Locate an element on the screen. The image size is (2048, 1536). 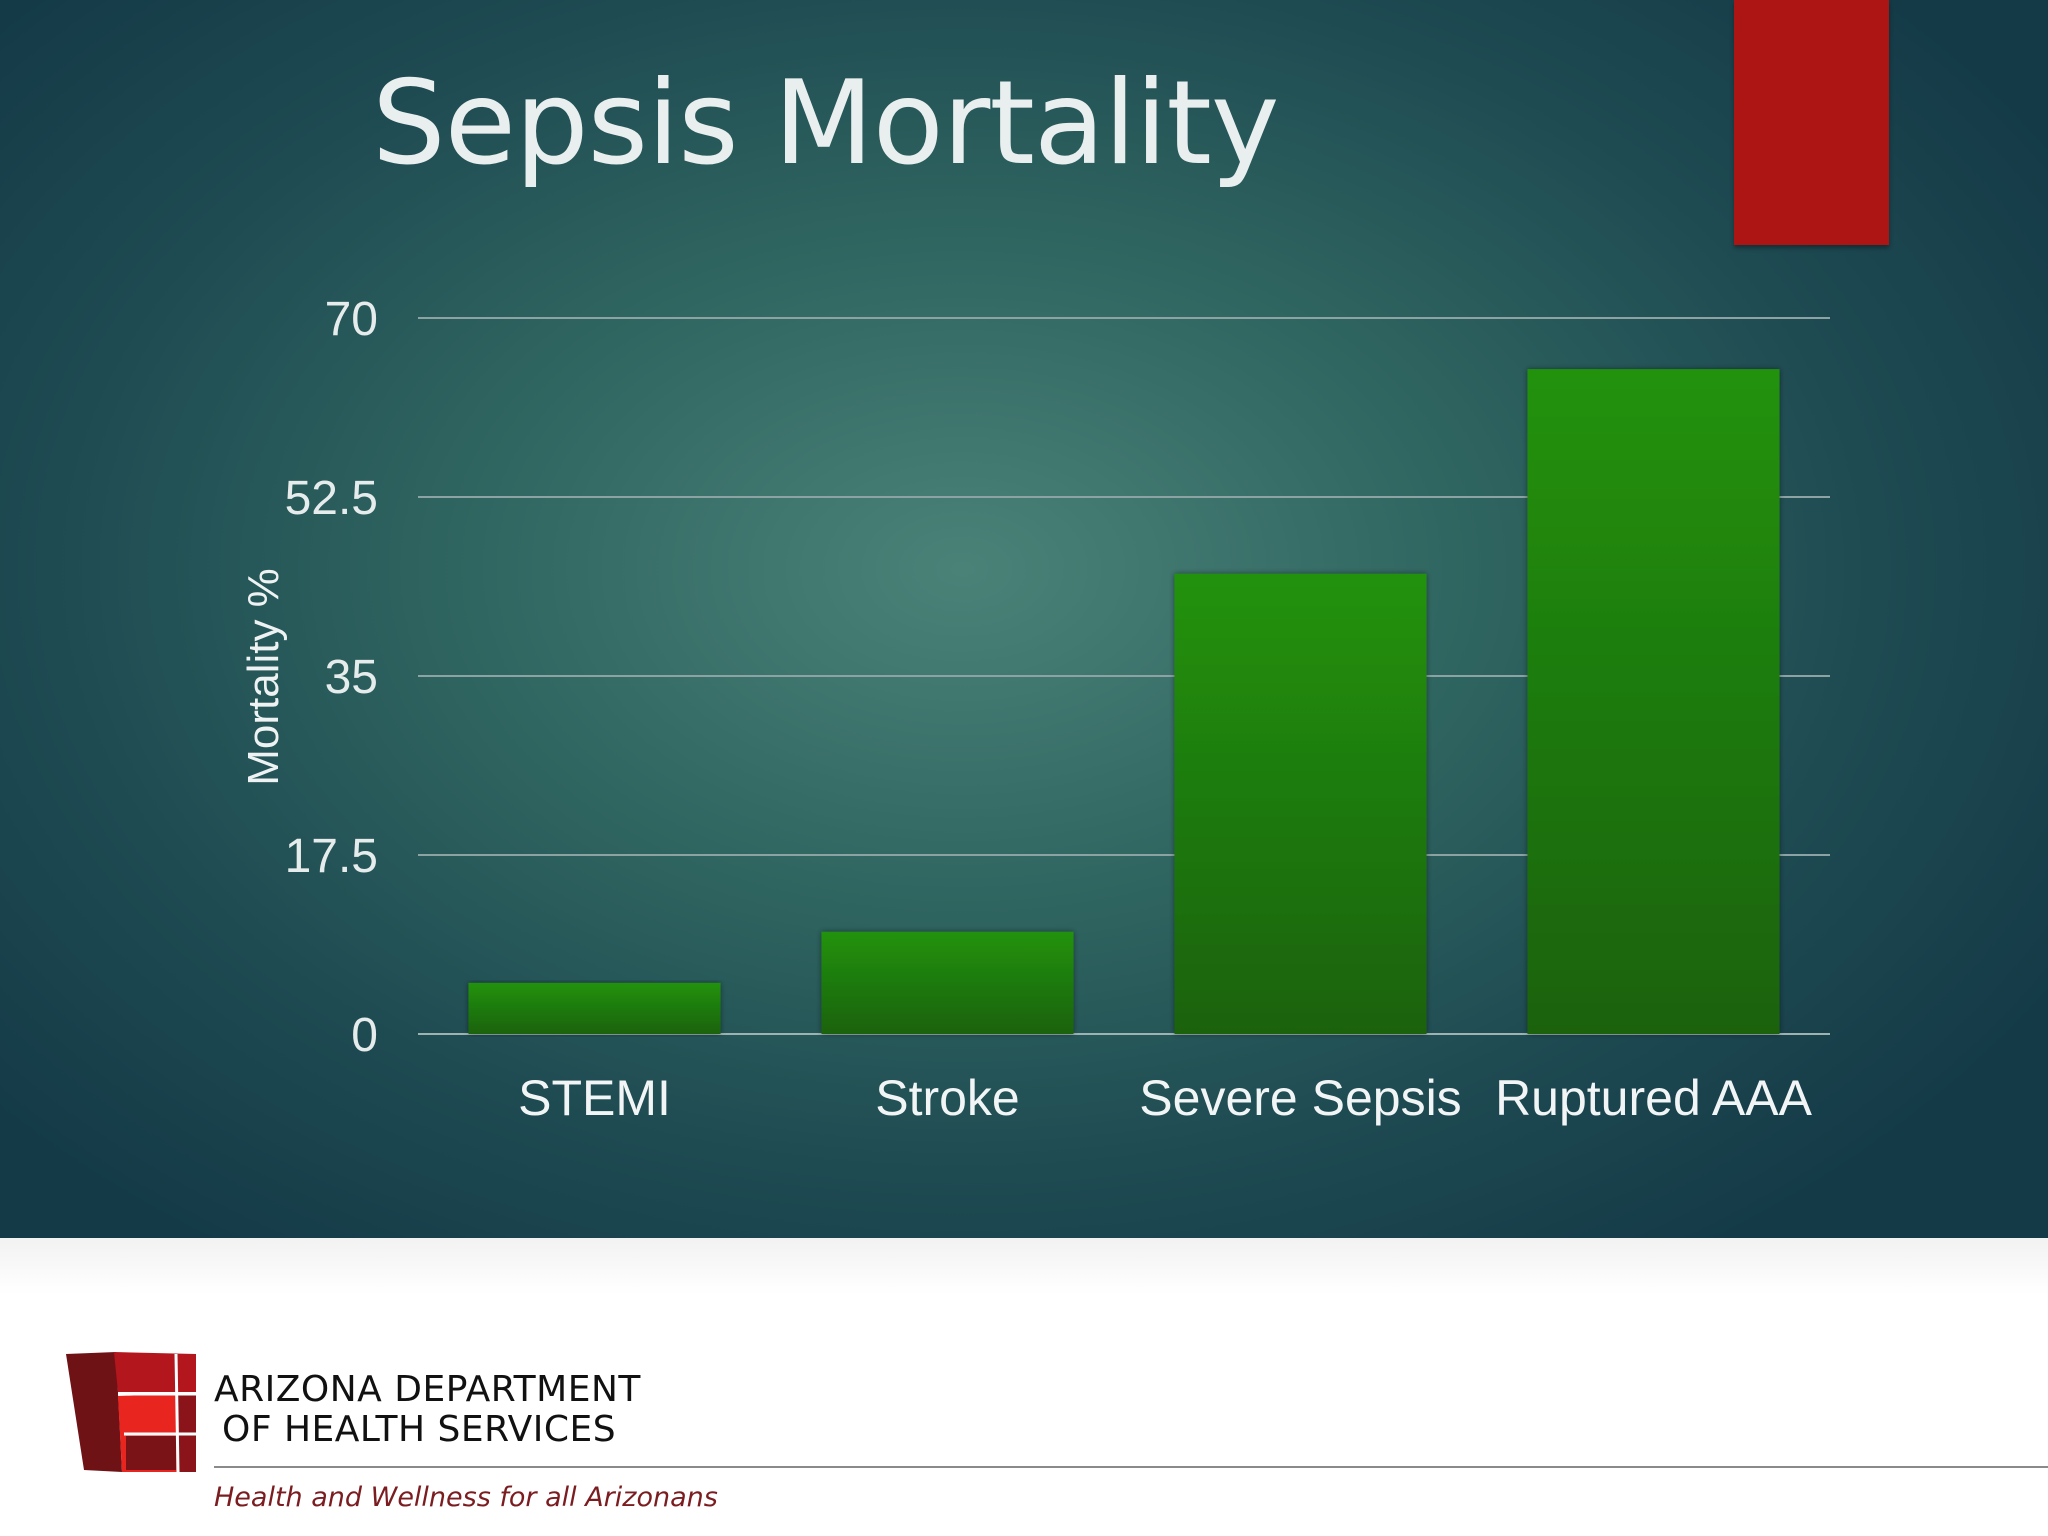
accent-bar is located at coordinates (1811, 122).